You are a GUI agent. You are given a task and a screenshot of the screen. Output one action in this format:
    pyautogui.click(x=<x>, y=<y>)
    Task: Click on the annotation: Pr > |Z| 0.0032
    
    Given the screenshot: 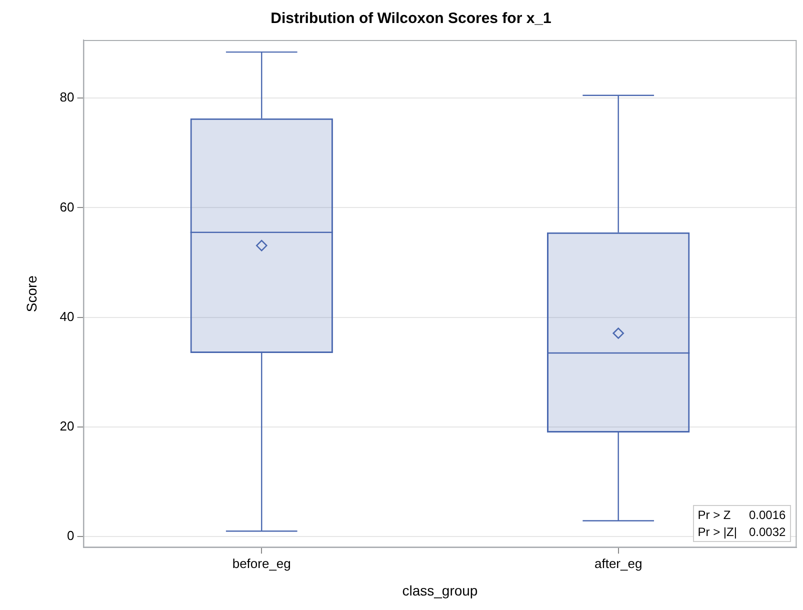 What is the action you would take?
    pyautogui.click(x=742, y=531)
    